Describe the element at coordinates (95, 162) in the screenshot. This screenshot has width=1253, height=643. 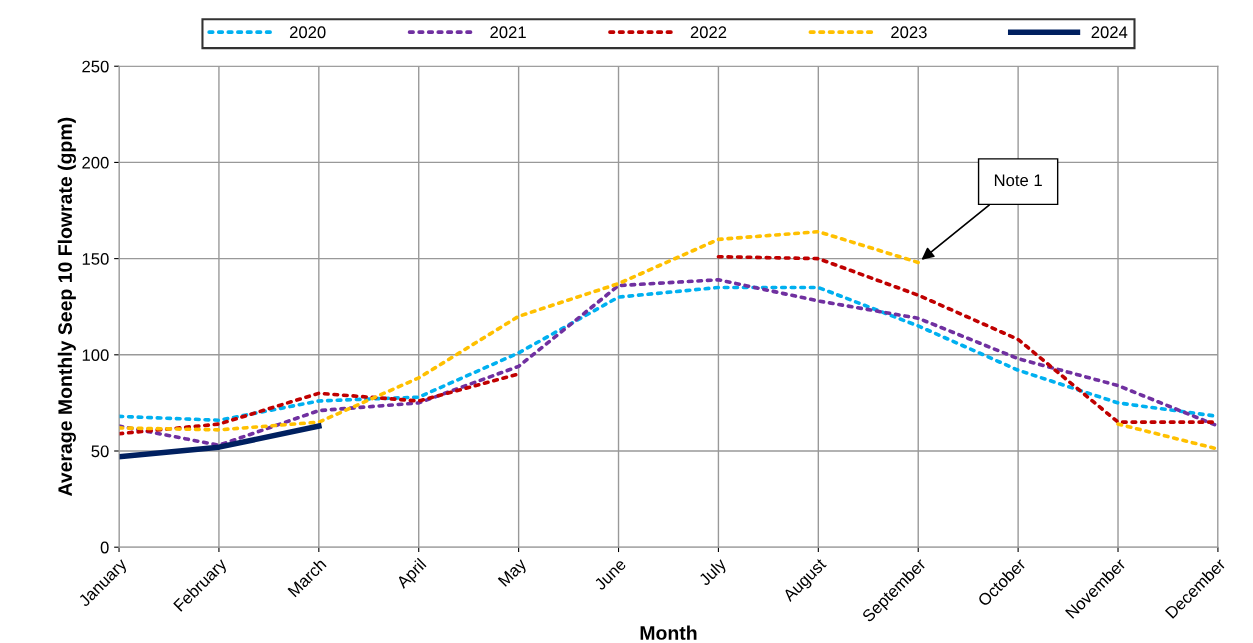
I see `y-tick-label: 200` at that location.